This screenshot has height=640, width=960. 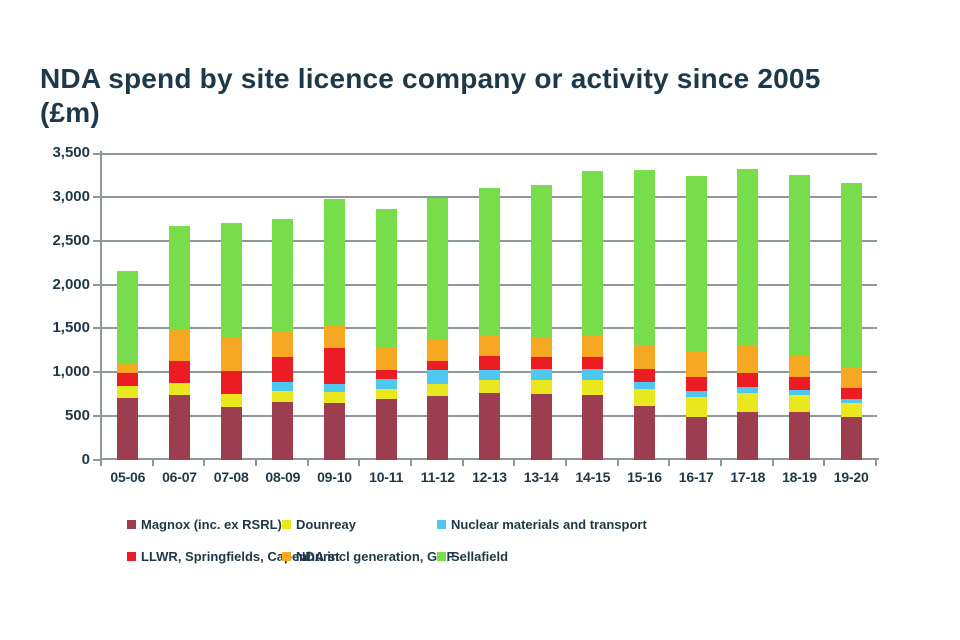 I want to click on x-axis-label: 13-14, so click(x=541, y=477).